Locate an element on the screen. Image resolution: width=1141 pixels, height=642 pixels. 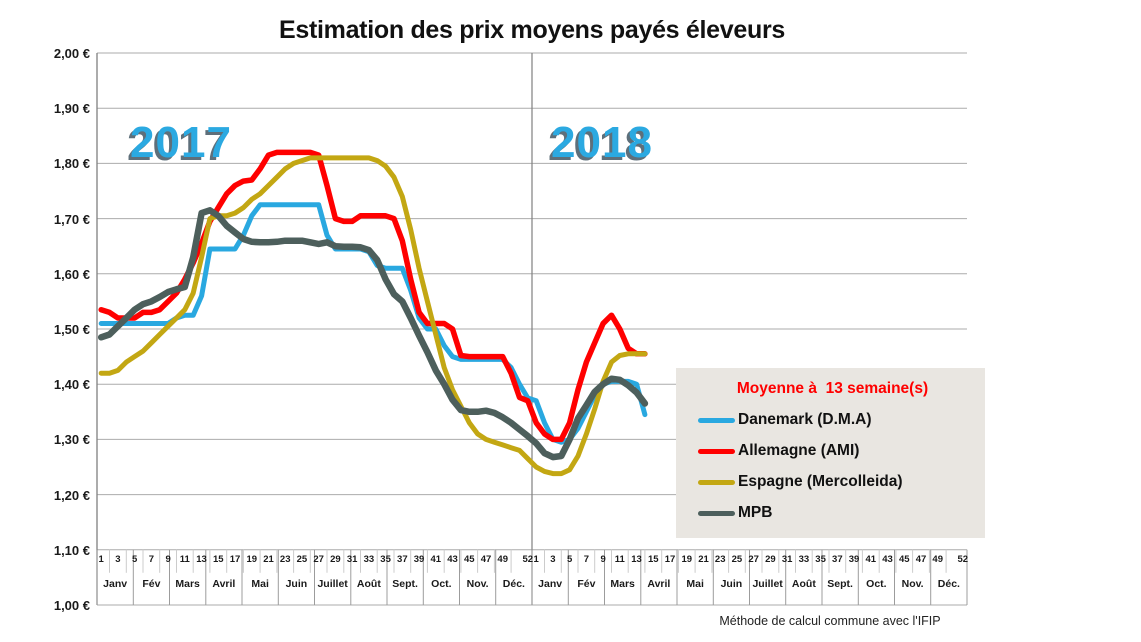
legend-label: Allemagne (AMI) is located at coordinates (799, 450).